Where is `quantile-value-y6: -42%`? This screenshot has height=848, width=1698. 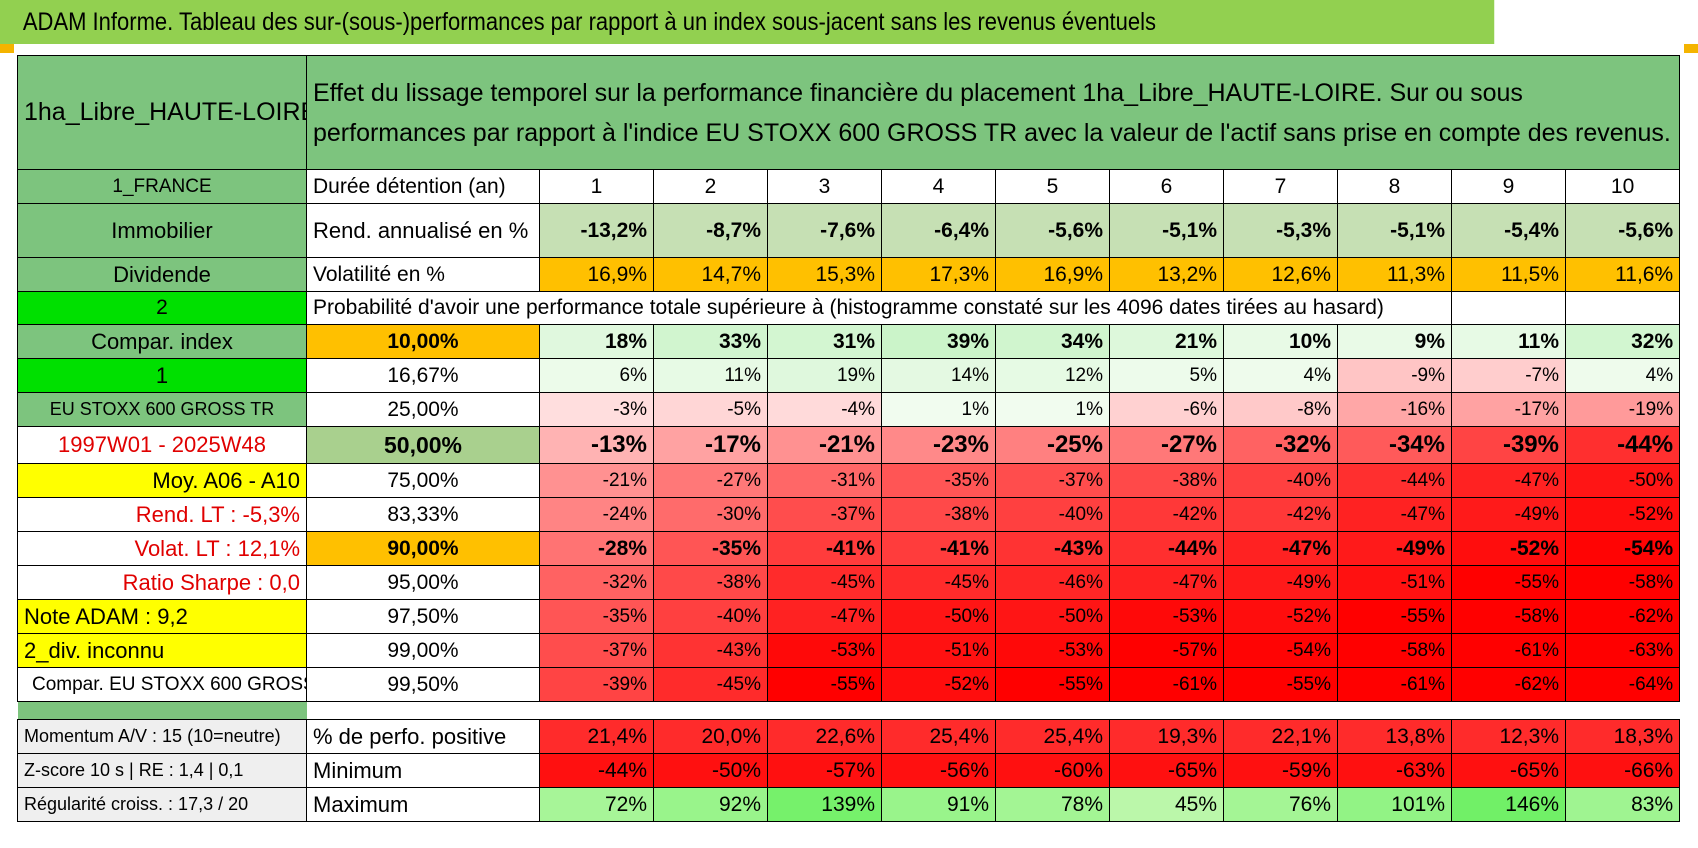
quantile-value-y6: -42% is located at coordinates (1166, 514).